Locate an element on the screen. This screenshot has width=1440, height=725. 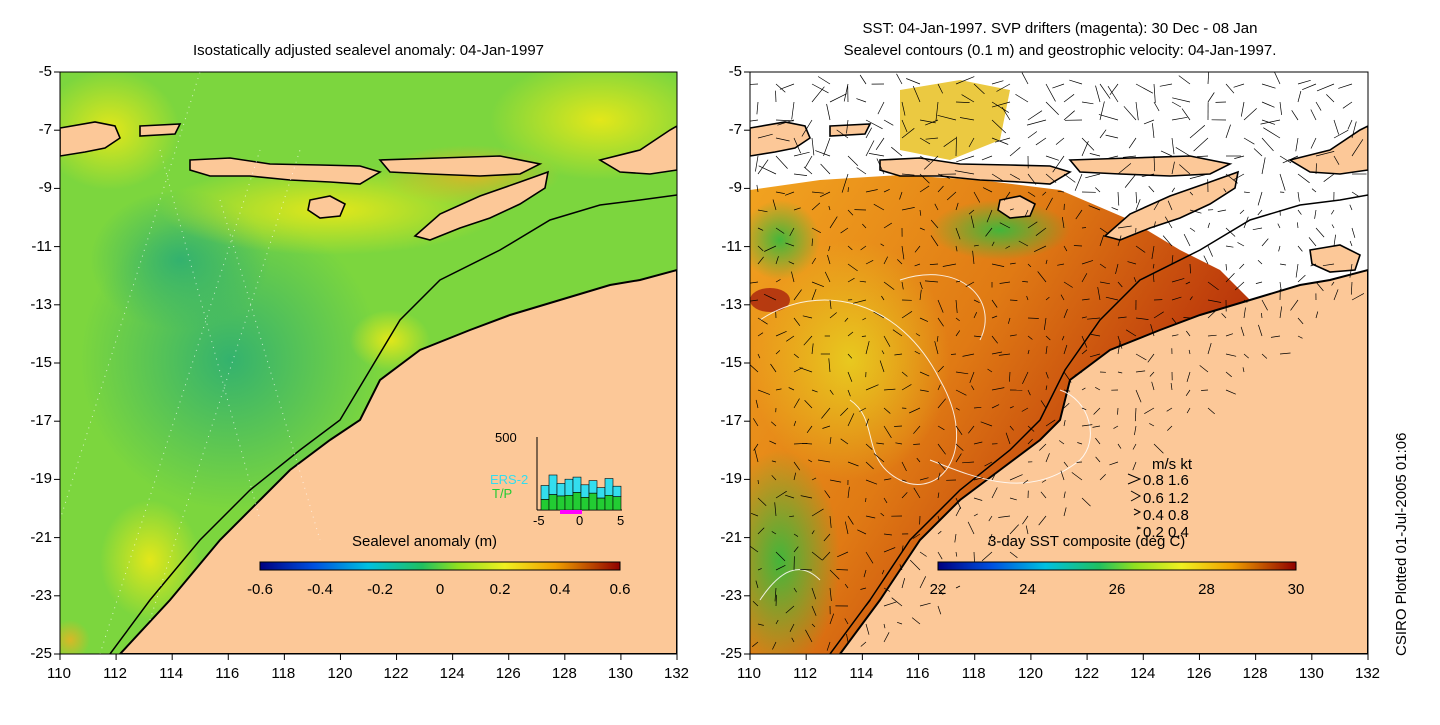
histogram-x-tick: 5 is located at coordinates (620, 520).